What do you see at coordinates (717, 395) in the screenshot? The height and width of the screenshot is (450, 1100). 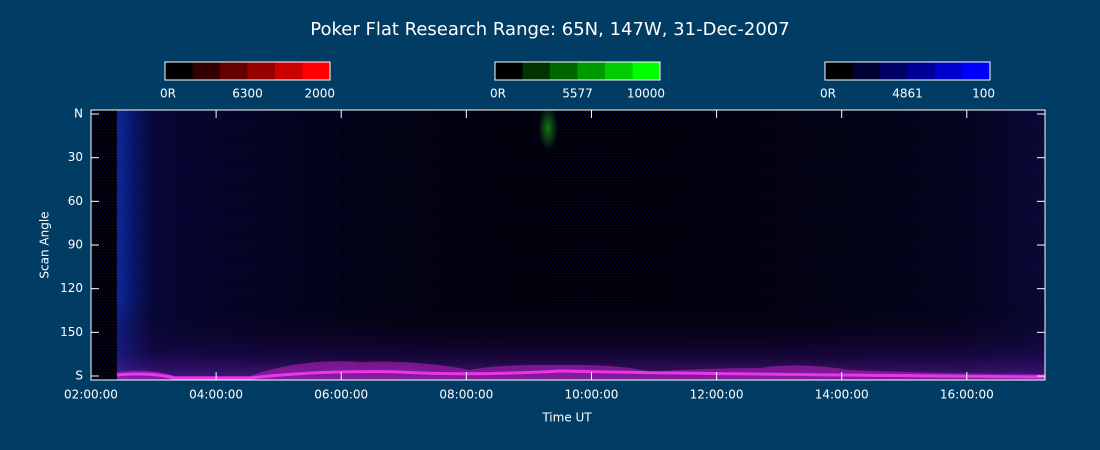 I see `x-tick-label: 12:00:00` at bounding box center [717, 395].